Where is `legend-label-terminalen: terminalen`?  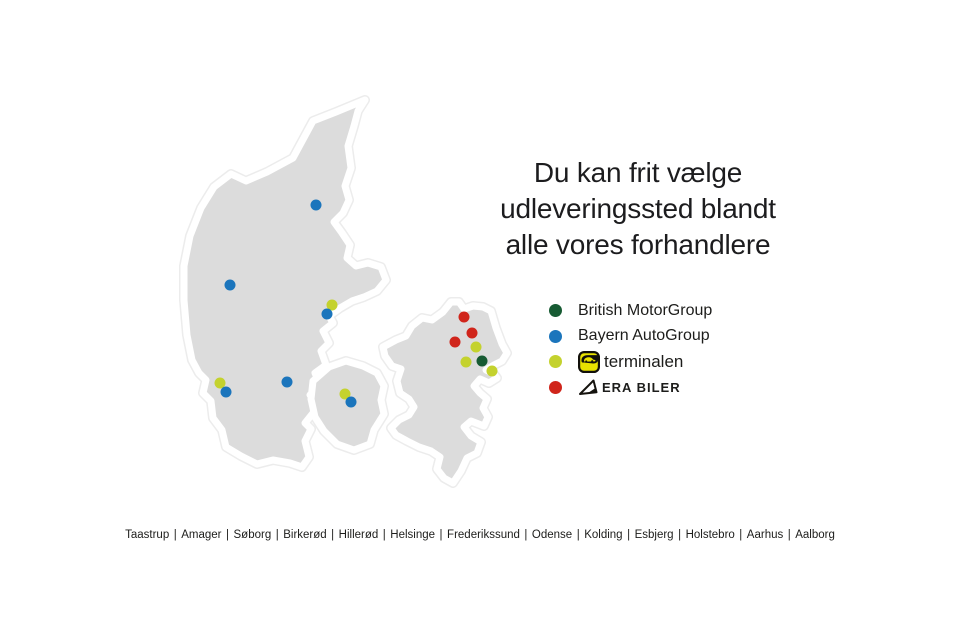 legend-label-terminalen: terminalen is located at coordinates (644, 361).